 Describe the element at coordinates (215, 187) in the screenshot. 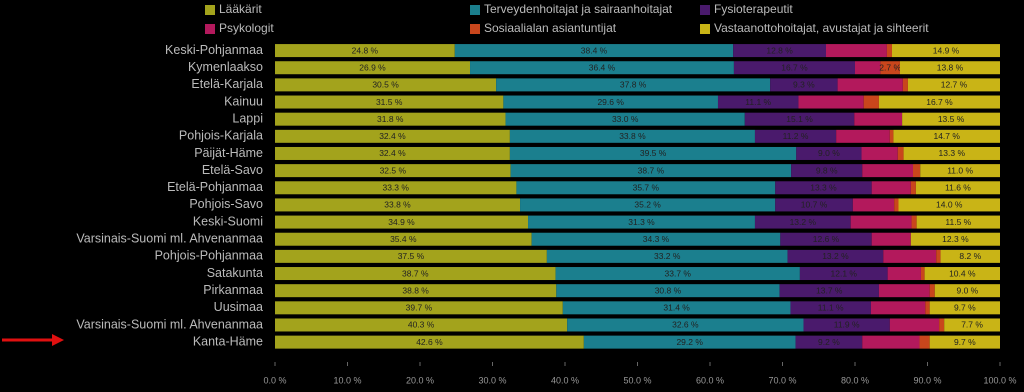

I see `y-tick-label: Etelä-Pohjanmaa` at that location.